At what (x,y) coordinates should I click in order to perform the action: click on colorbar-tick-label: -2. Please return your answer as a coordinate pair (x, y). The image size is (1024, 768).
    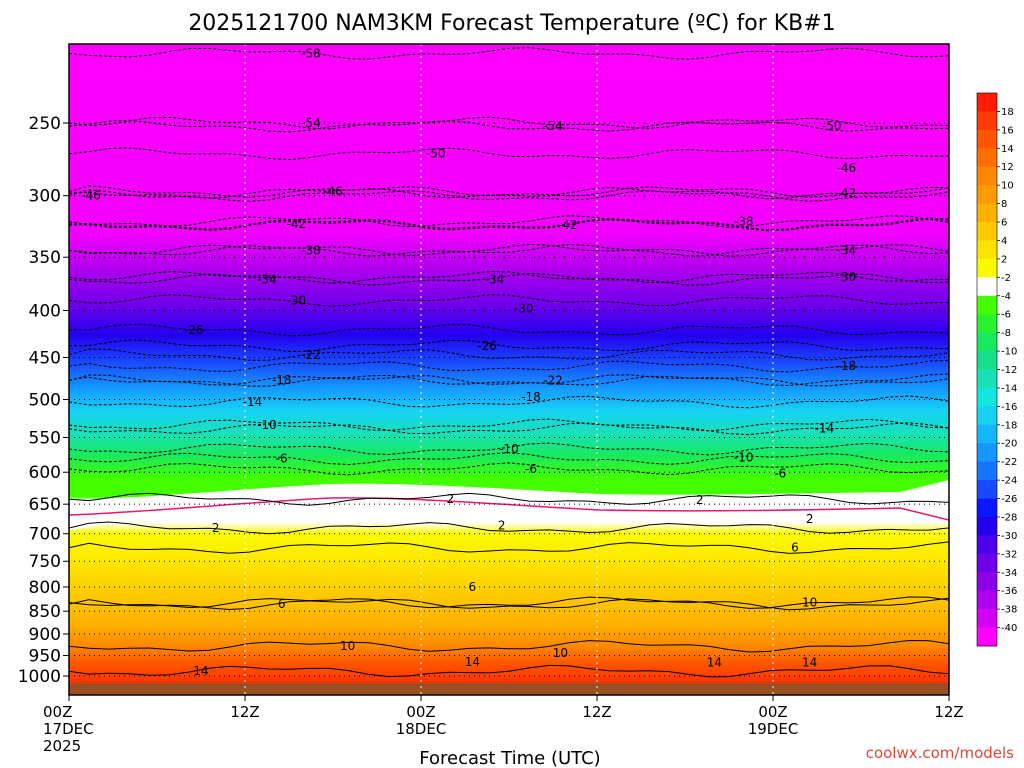
    Looking at the image, I should click on (1006, 278).